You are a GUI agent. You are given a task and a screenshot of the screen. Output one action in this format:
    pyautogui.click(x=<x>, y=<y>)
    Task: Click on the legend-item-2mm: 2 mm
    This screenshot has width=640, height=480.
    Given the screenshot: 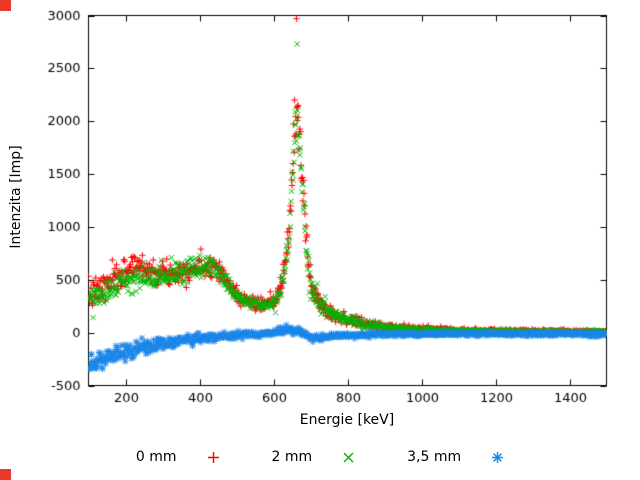 What is the action you would take?
    pyautogui.click(x=314, y=457)
    